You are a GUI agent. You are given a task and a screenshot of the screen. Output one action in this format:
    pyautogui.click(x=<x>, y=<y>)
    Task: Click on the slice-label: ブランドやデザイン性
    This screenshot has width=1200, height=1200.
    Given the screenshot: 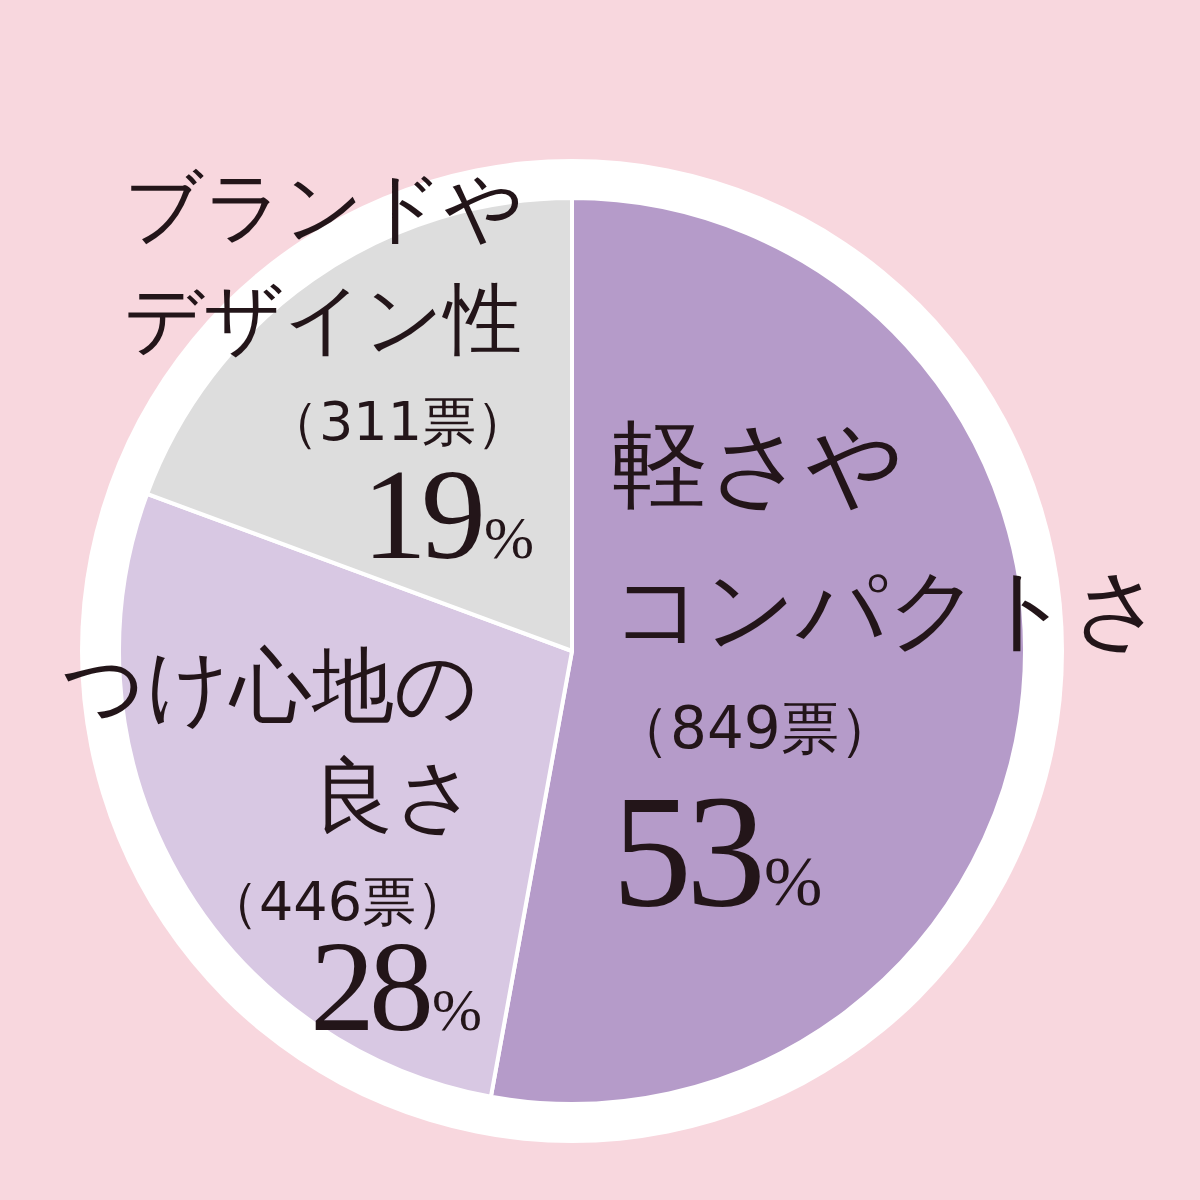 What is the action you would take?
    pyautogui.click(x=324, y=263)
    